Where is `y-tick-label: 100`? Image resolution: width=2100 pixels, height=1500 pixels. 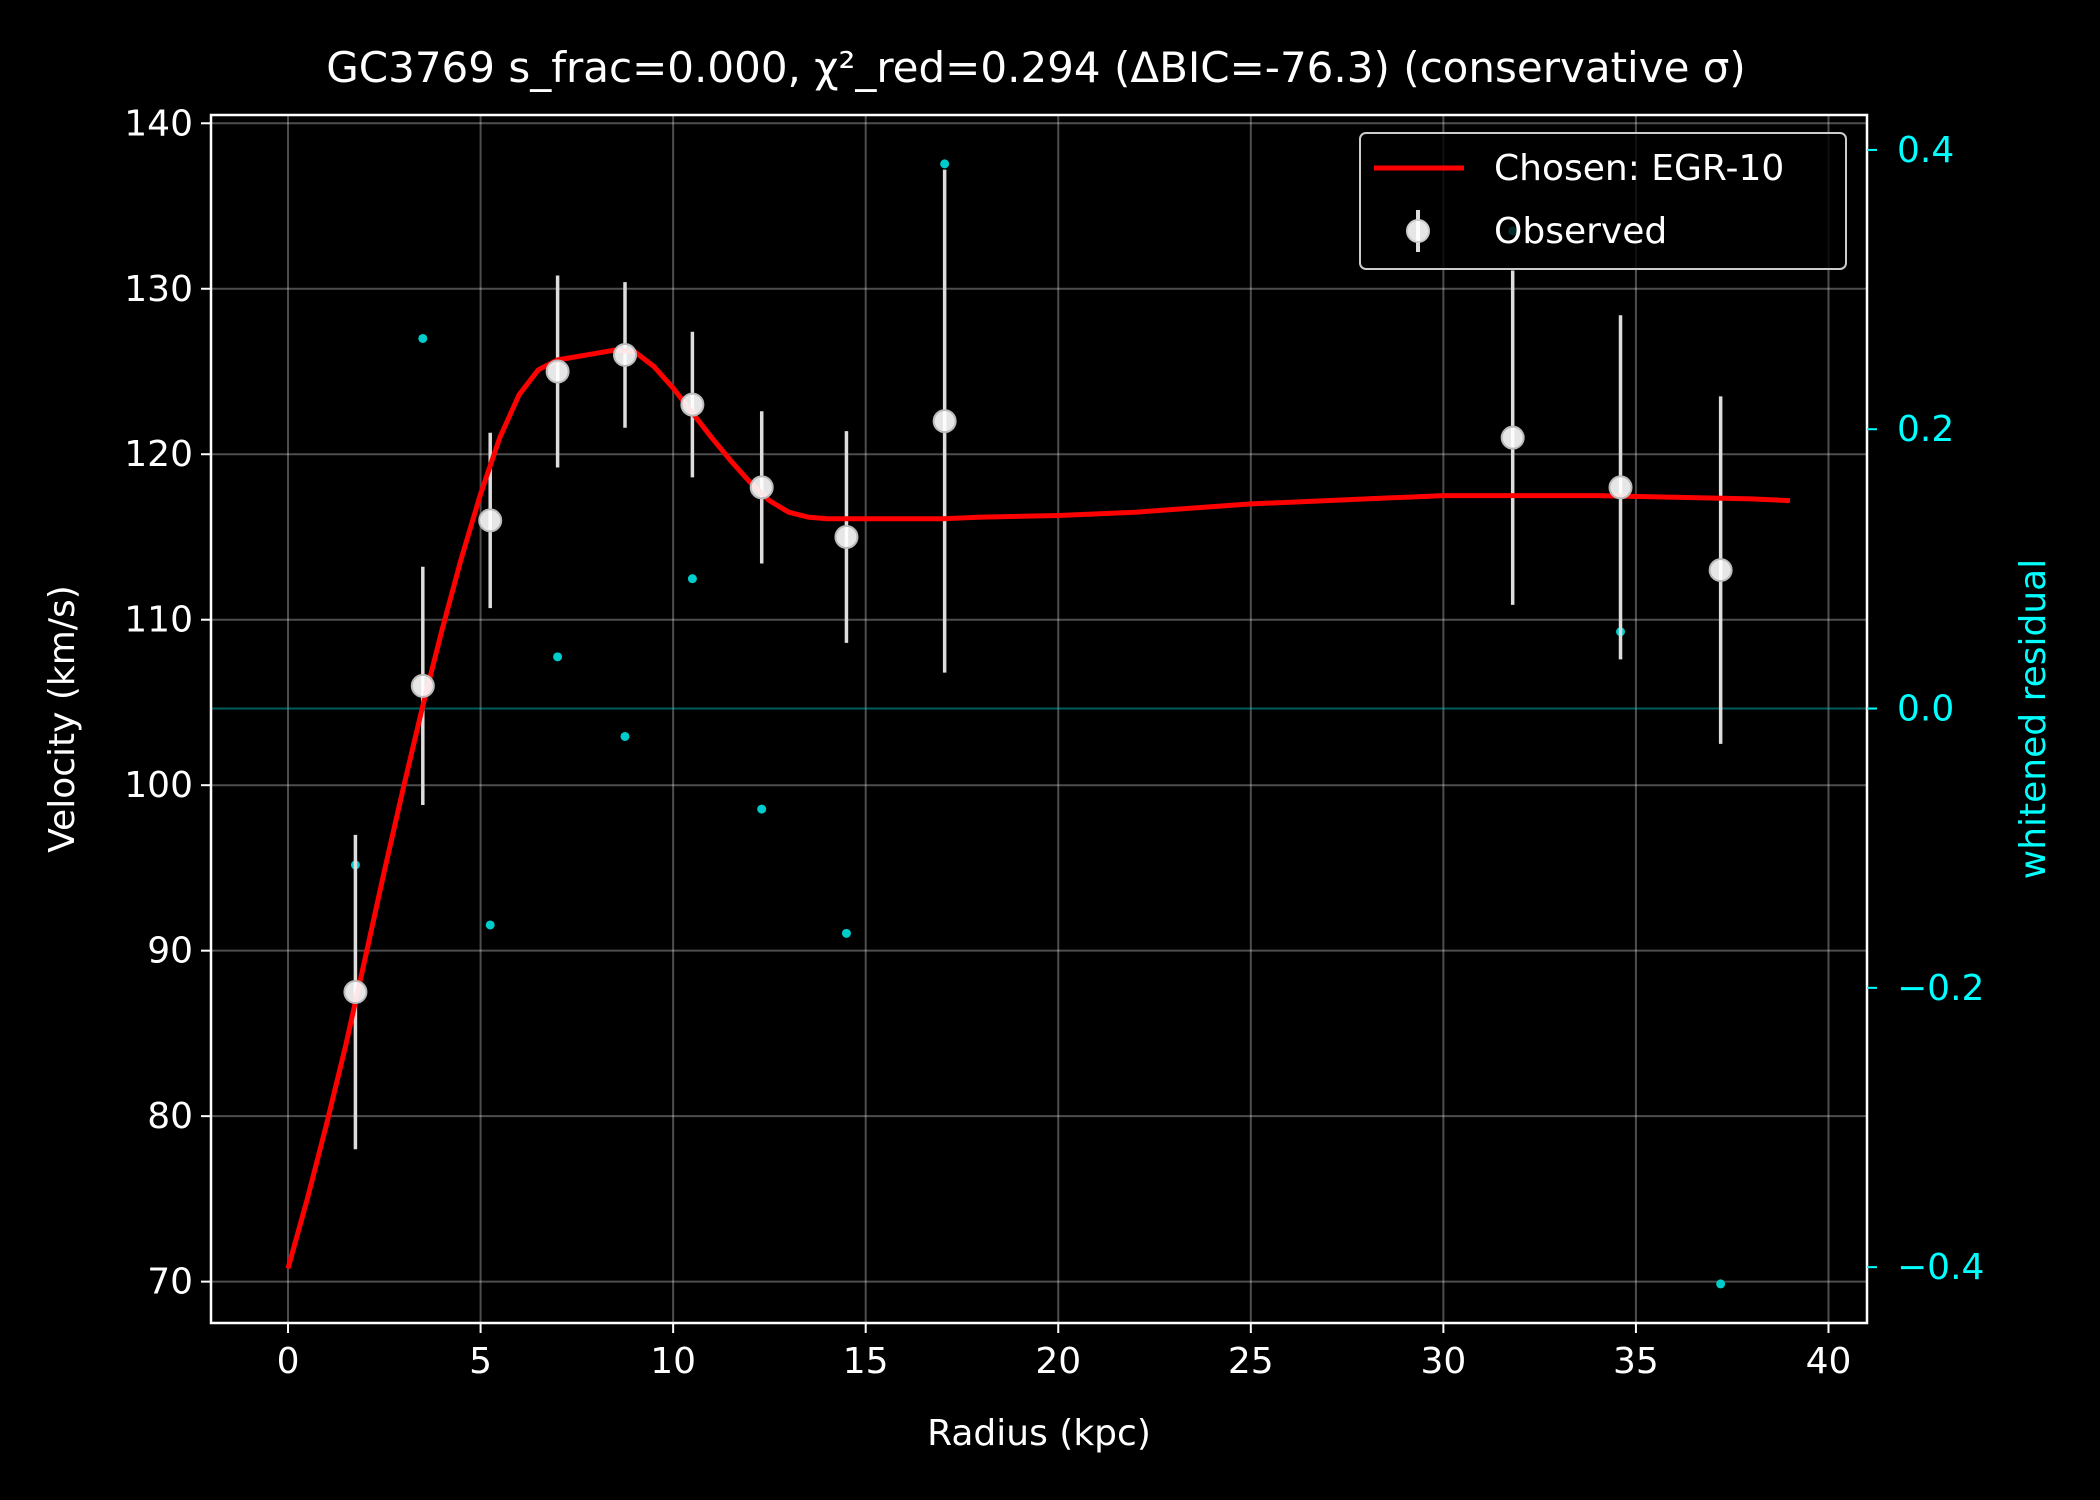 y-tick-label: 100 is located at coordinates (158, 785).